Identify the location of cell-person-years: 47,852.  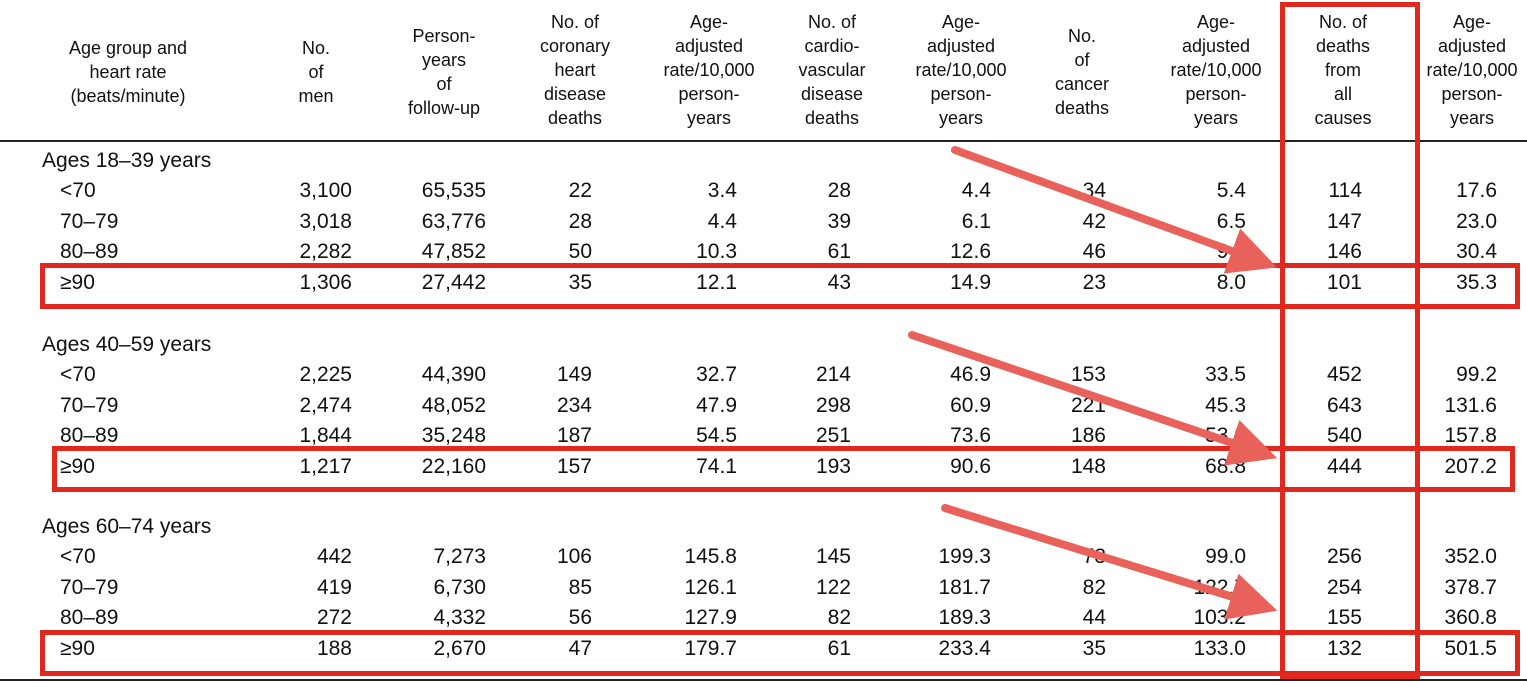
(453, 251).